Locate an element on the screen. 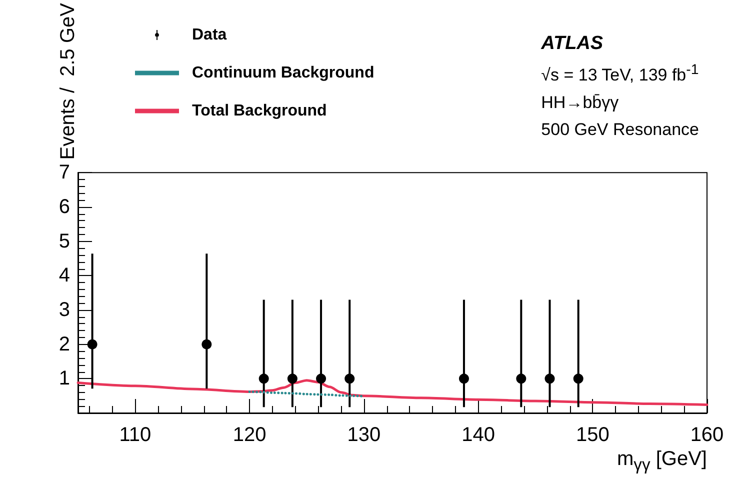 The height and width of the screenshot is (492, 737). text: ATLAS is located at coordinates (572, 44).